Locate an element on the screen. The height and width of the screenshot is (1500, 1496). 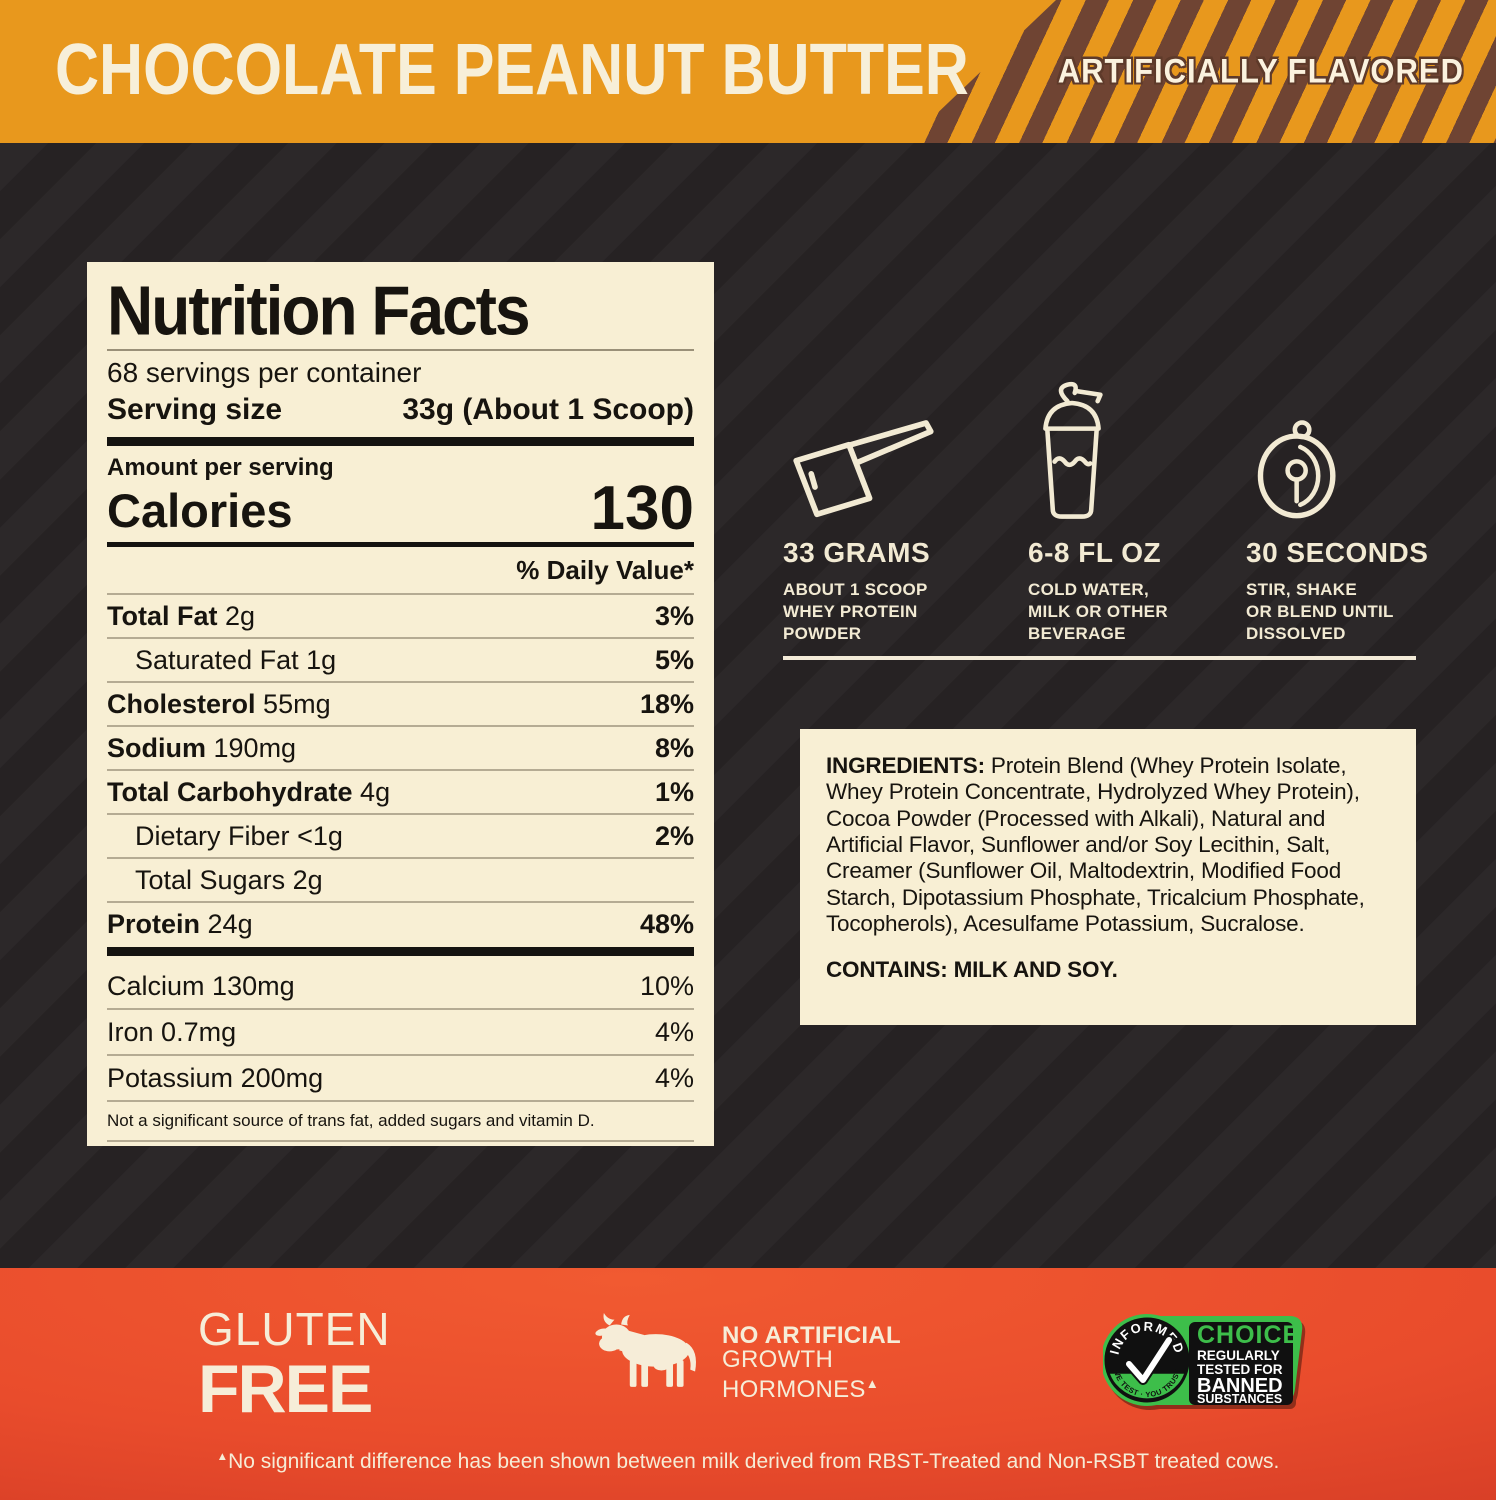
mineral-row: Calcium 130mg 10% is located at coordinates (400, 987).